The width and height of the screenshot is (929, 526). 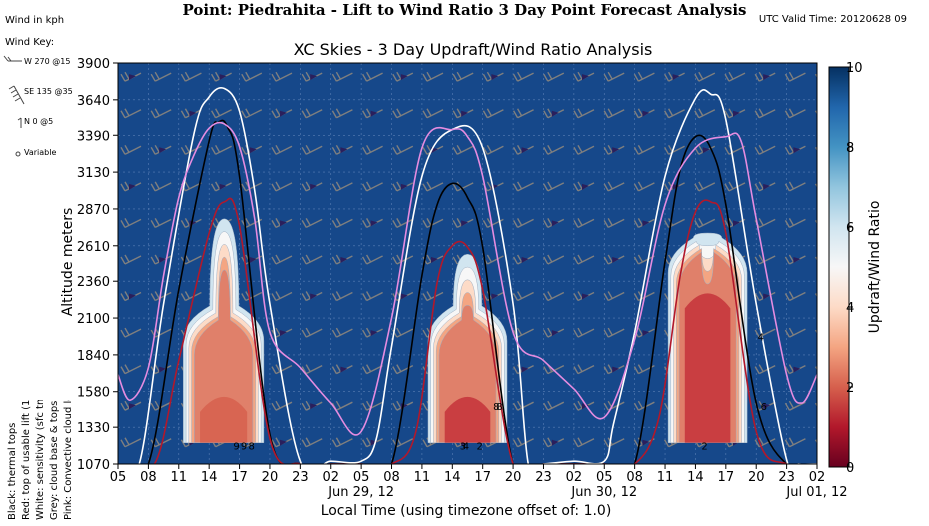 I want to click on y-tick-label: 1070, so click(x=93, y=465).